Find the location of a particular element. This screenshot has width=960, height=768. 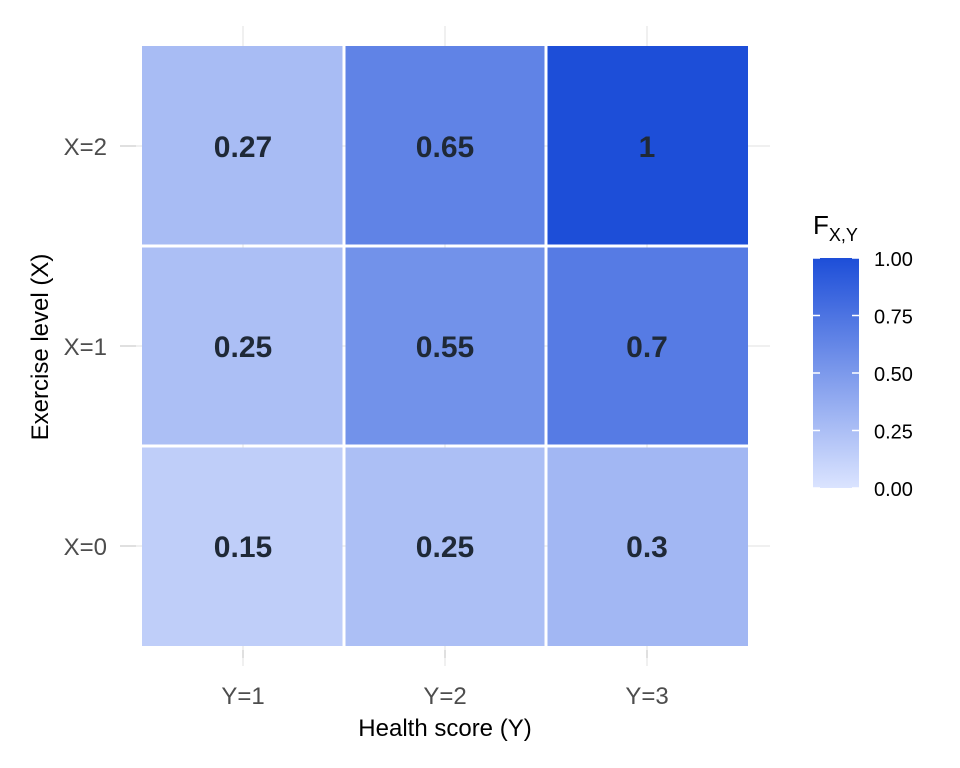

legend-tick-label: 0.25 is located at coordinates (893, 433).